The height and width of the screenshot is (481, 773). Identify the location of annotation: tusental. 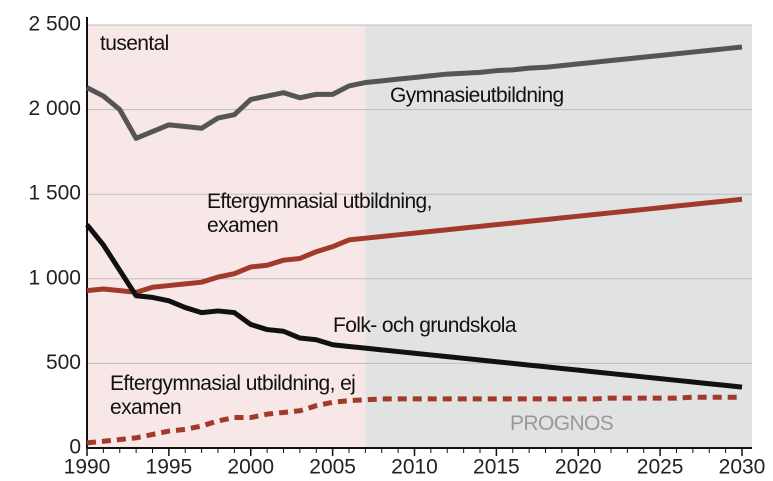
(134, 43).